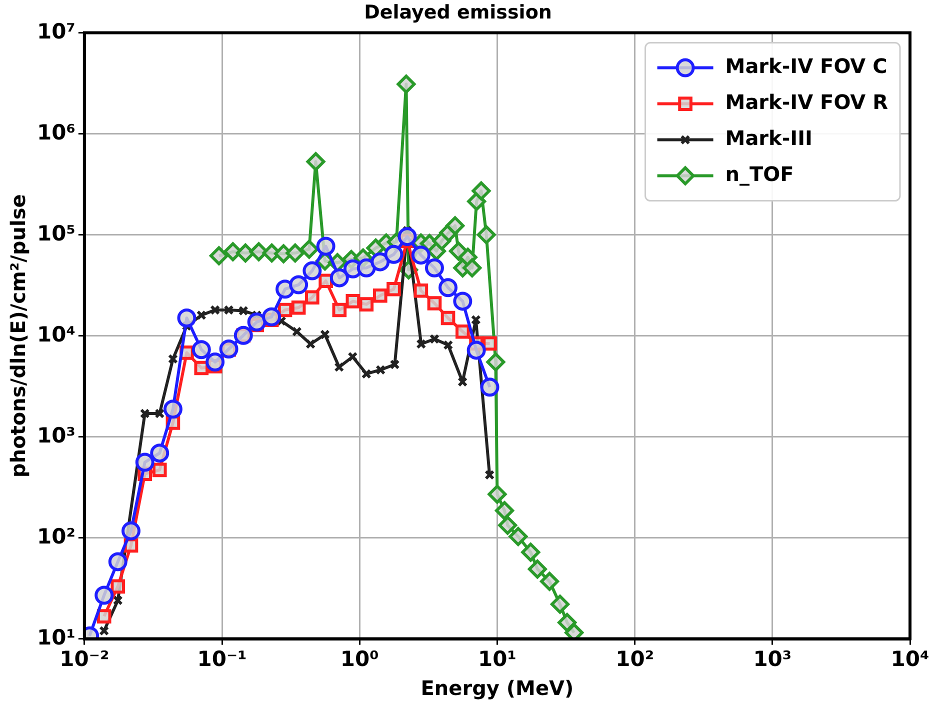  I want to click on legend-label: n_TOF, so click(759, 174).